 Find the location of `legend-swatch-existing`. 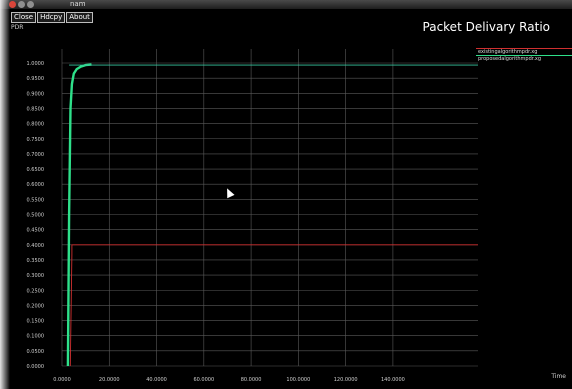

legend-swatch-existing is located at coordinates (524, 48).